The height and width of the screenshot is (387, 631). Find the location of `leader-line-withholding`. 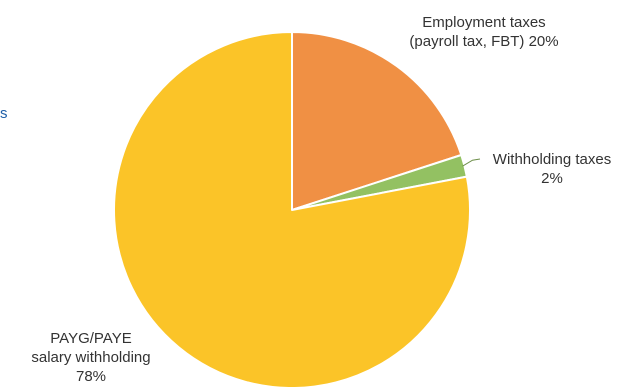

leader-line-withholding is located at coordinates (471, 162).